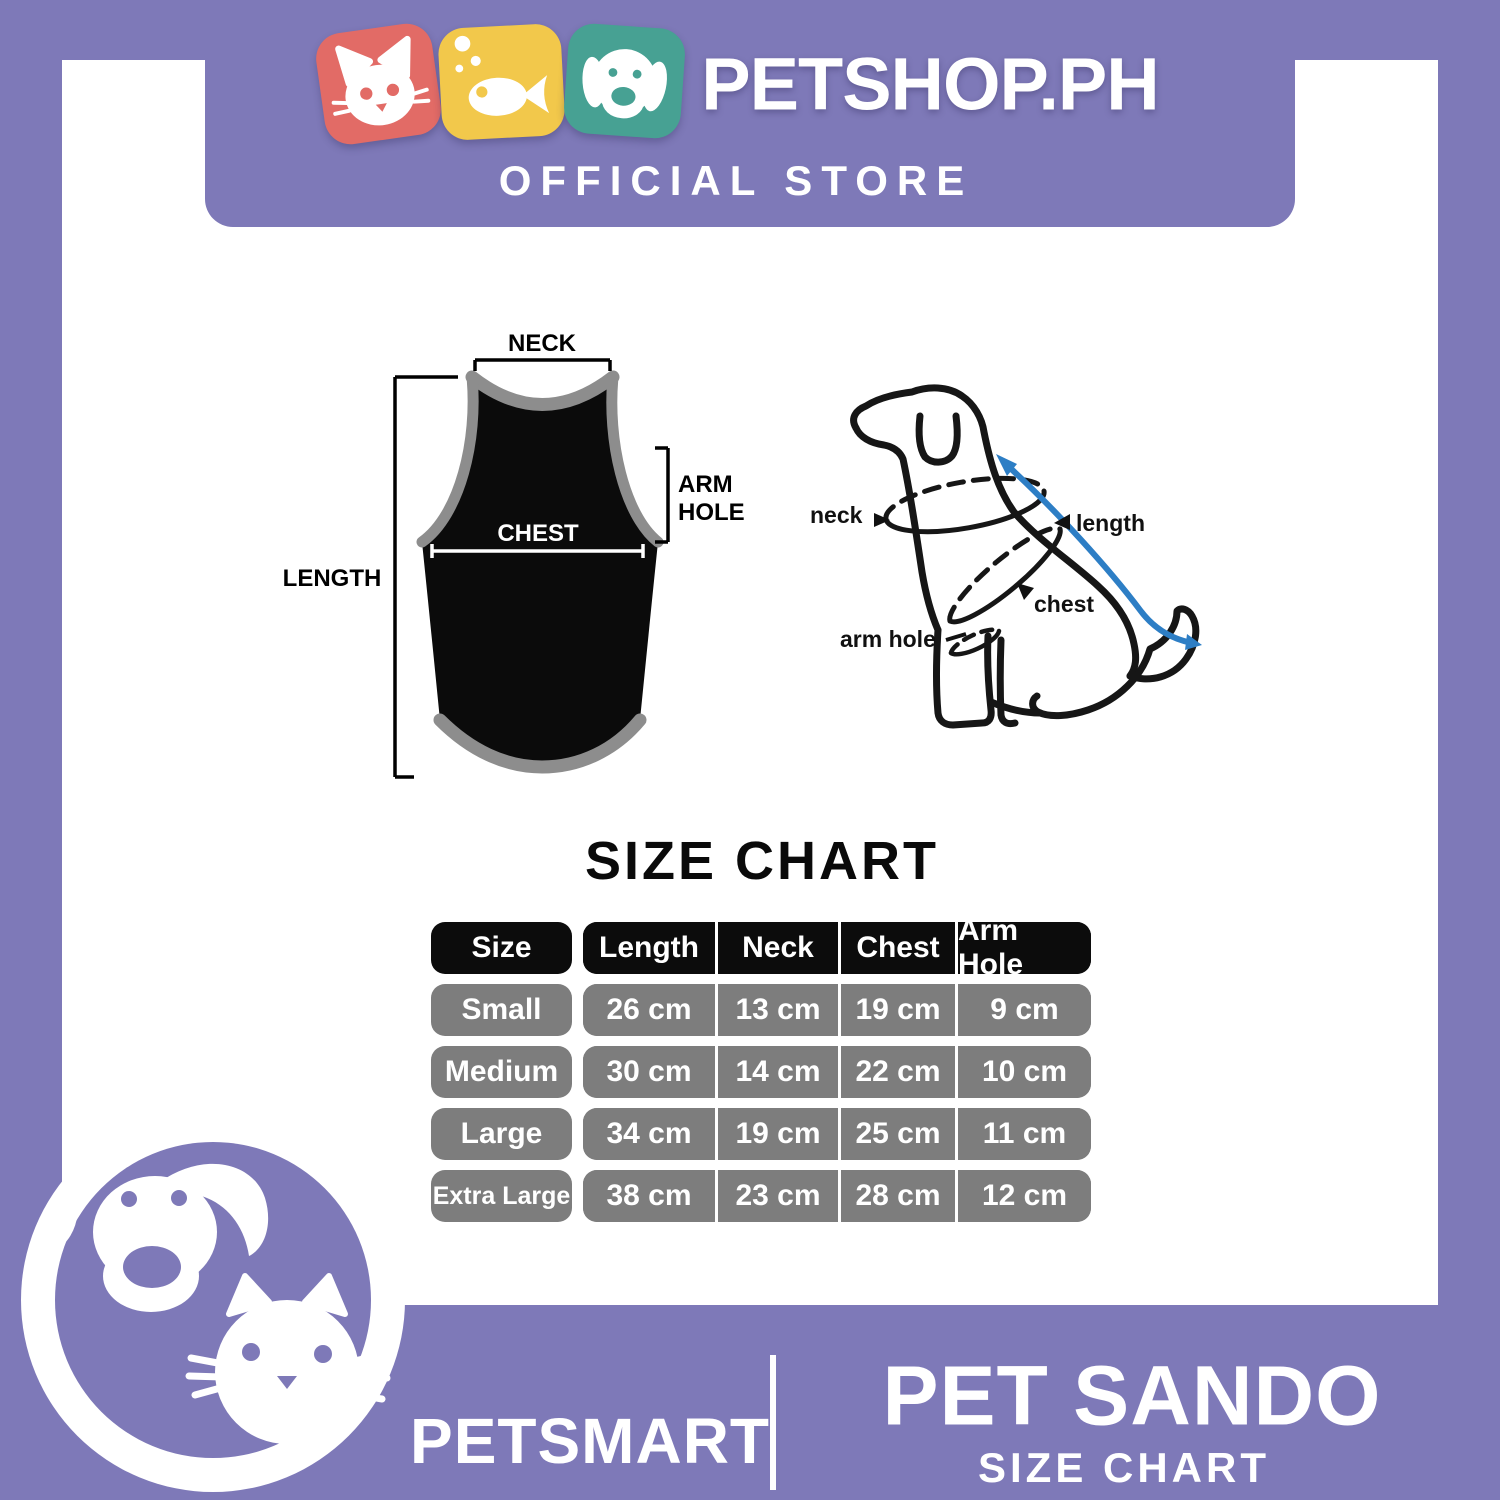 This screenshot has height=1500, width=1500. What do you see at coordinates (896, 1010) in the screenshot?
I see `value-chest: 19 cm` at bounding box center [896, 1010].